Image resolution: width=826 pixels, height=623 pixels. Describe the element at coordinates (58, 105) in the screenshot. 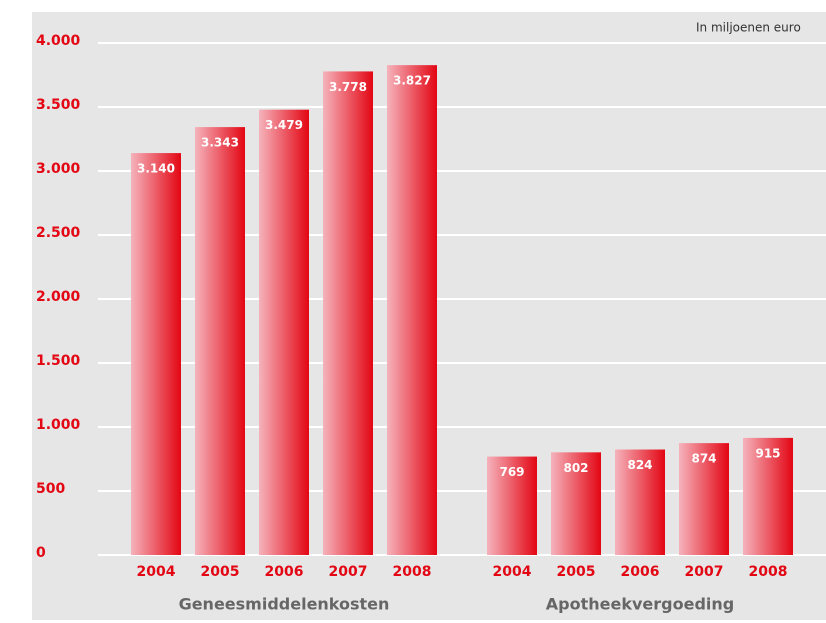

I see `y-tick-label: 3.500` at that location.